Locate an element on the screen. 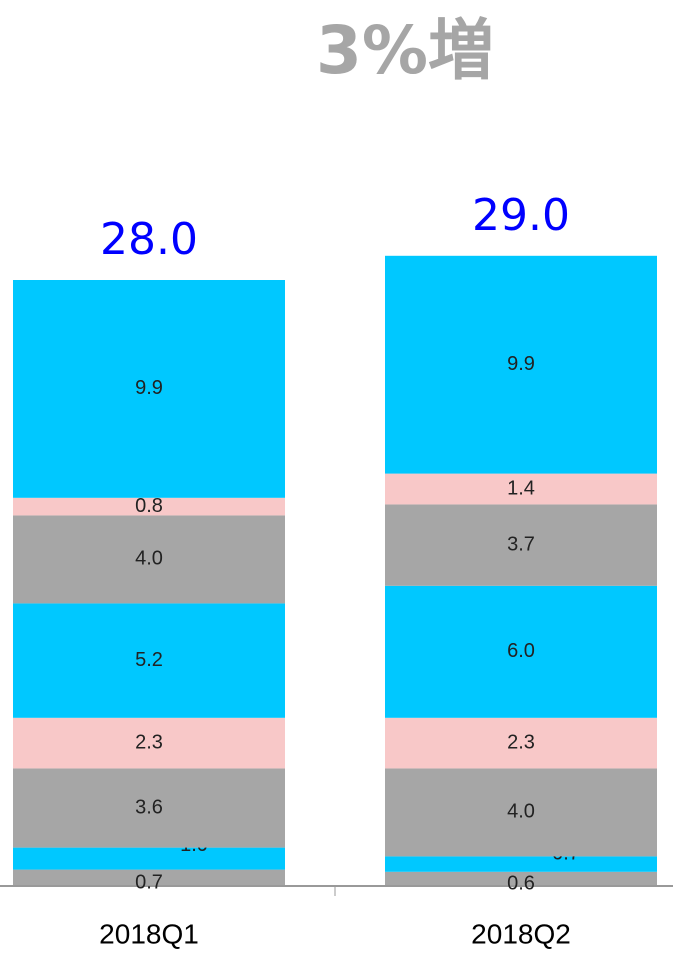  data-label: 1.4 is located at coordinates (521, 488).